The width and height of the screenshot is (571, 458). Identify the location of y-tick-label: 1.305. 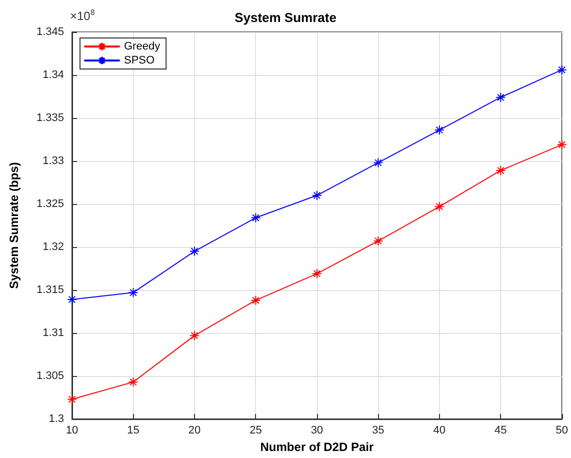
(50, 376).